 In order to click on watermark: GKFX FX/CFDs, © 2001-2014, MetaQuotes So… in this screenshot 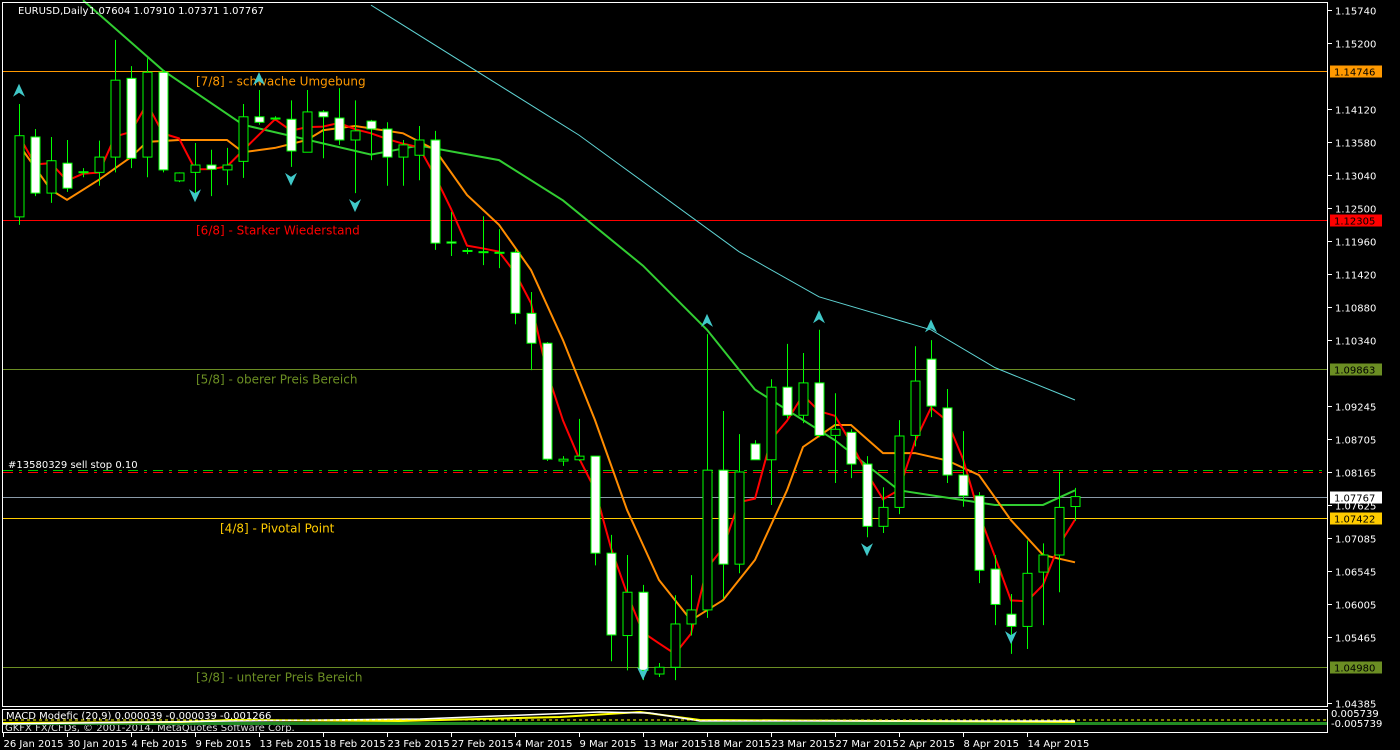, I will do `click(150, 728)`.